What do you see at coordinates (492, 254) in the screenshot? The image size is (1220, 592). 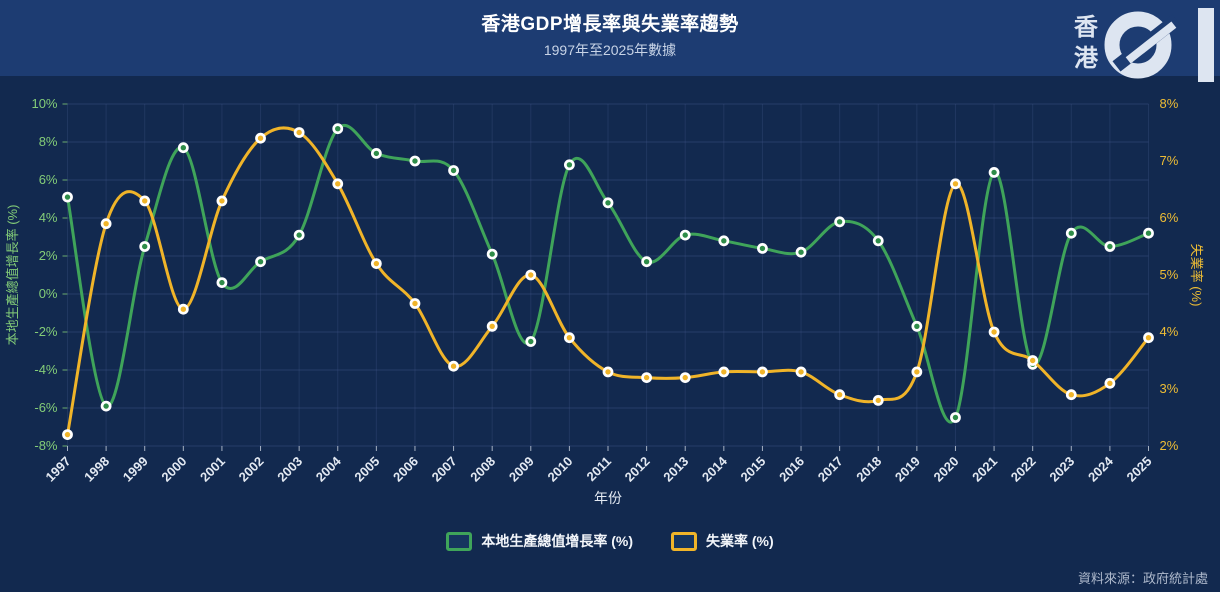 I see `gdp-point-2008` at bounding box center [492, 254].